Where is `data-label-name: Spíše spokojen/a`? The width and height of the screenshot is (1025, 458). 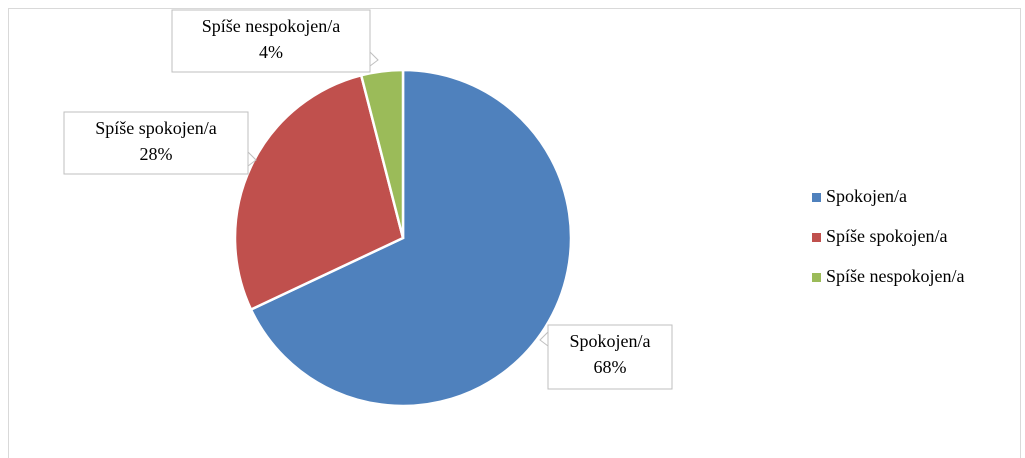 data-label-name: Spíše spokojen/a is located at coordinates (156, 128).